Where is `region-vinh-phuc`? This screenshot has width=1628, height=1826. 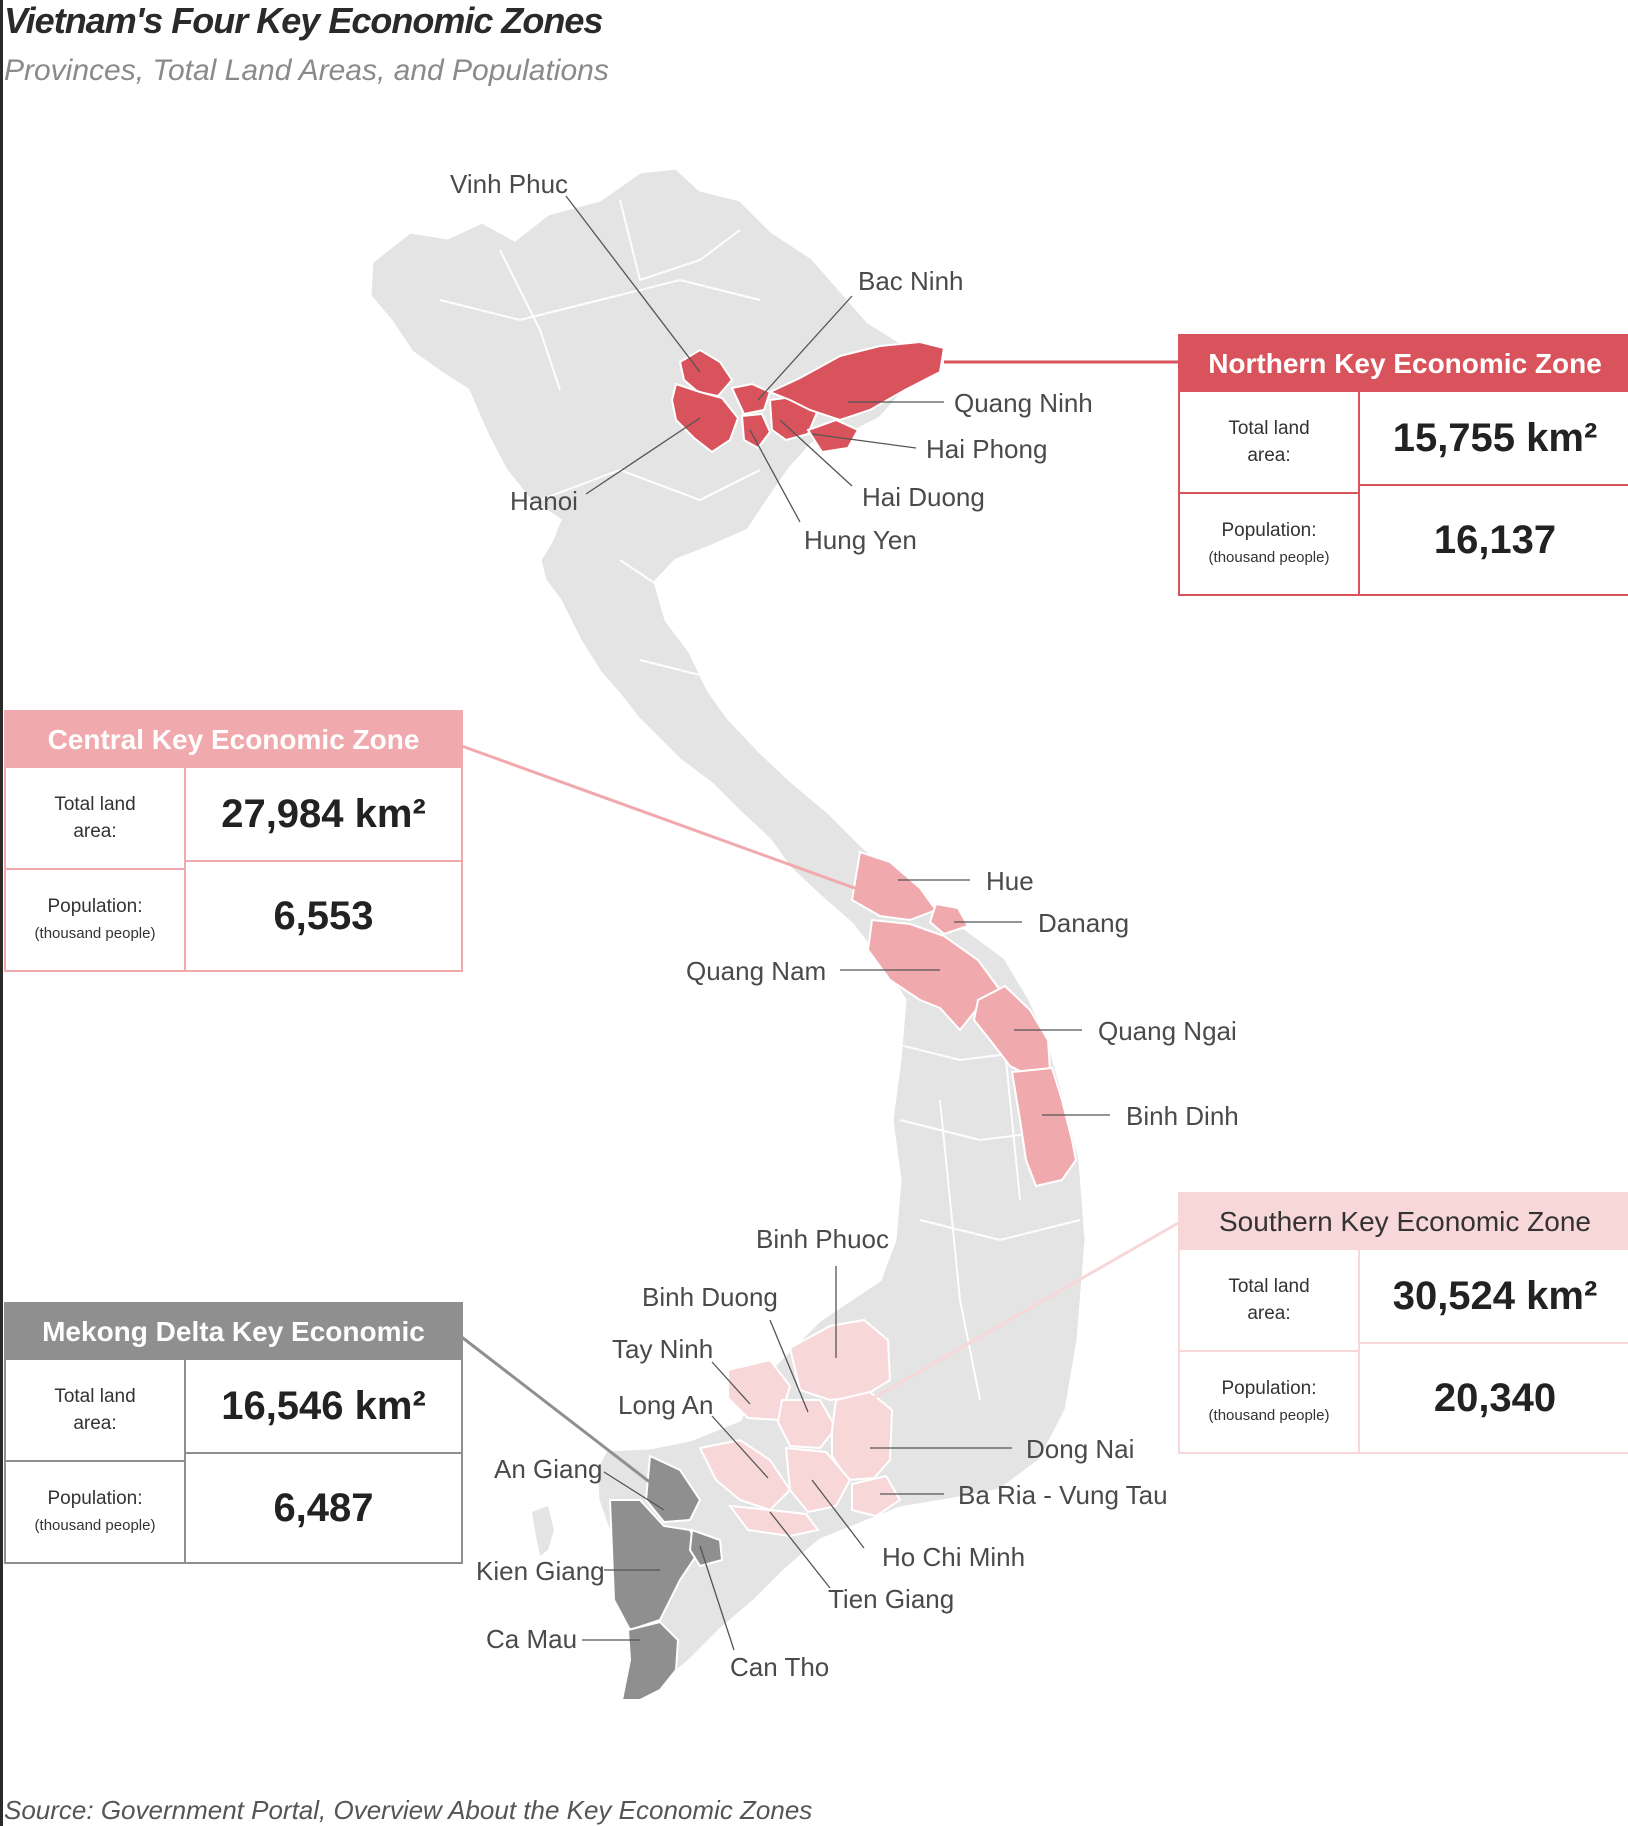 region-vinh-phuc is located at coordinates (706, 373).